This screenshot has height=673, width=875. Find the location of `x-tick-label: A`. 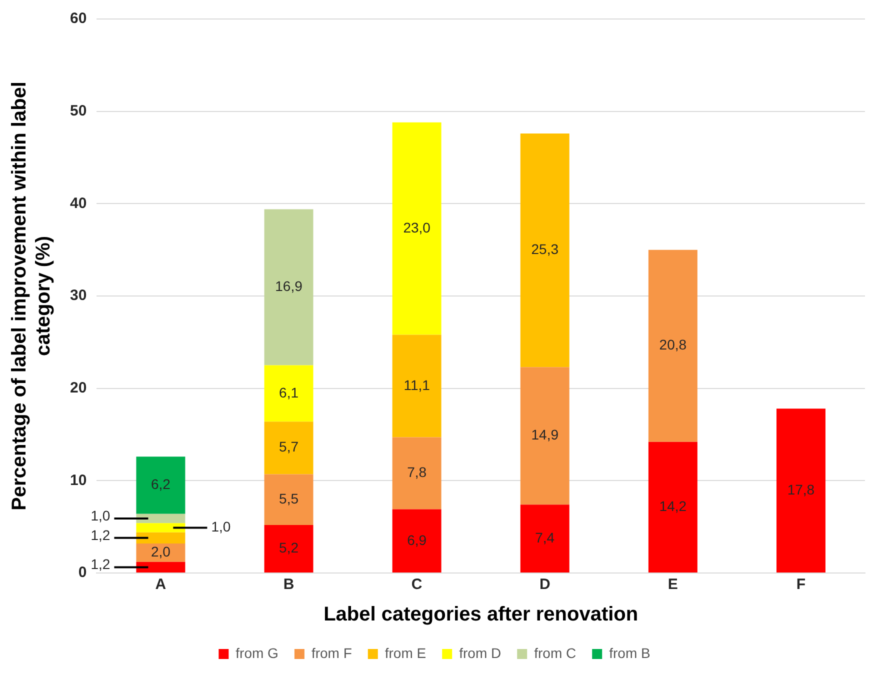

x-tick-label: A is located at coordinates (160, 585).